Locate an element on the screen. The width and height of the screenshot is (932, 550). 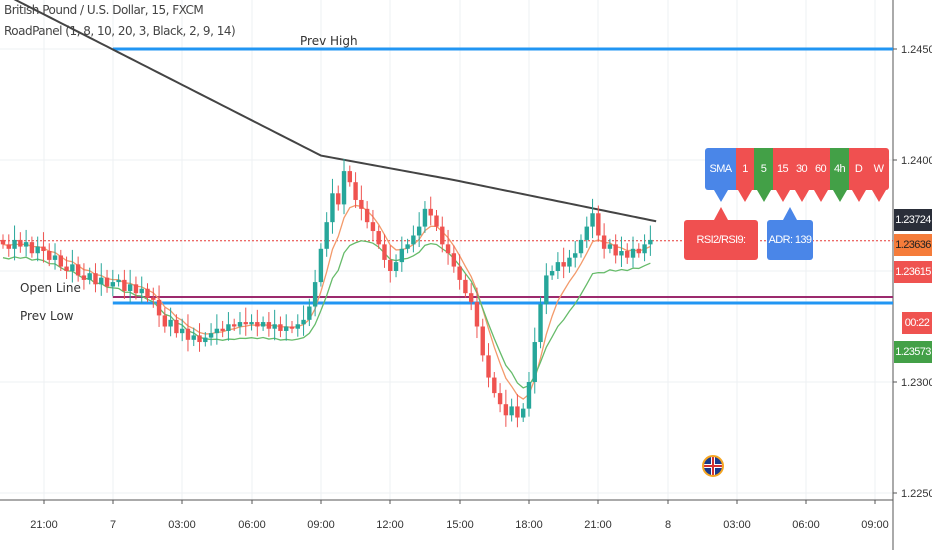
x-tick-label: 21:00 is located at coordinates (44, 525).